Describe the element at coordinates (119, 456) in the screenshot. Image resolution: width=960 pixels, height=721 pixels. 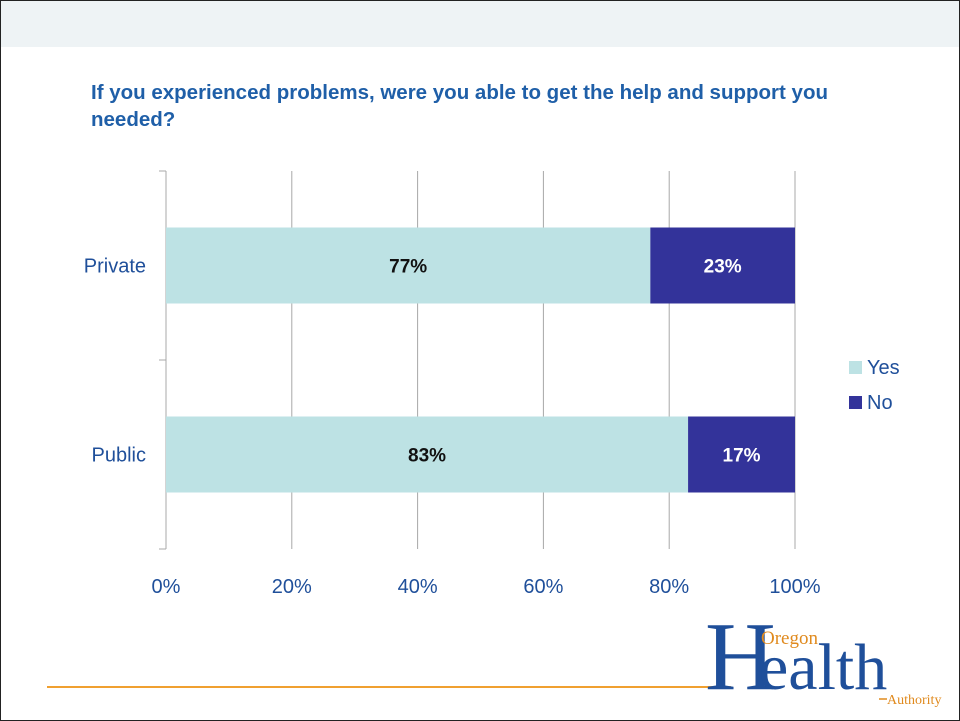
I see `category-label: Public` at that location.